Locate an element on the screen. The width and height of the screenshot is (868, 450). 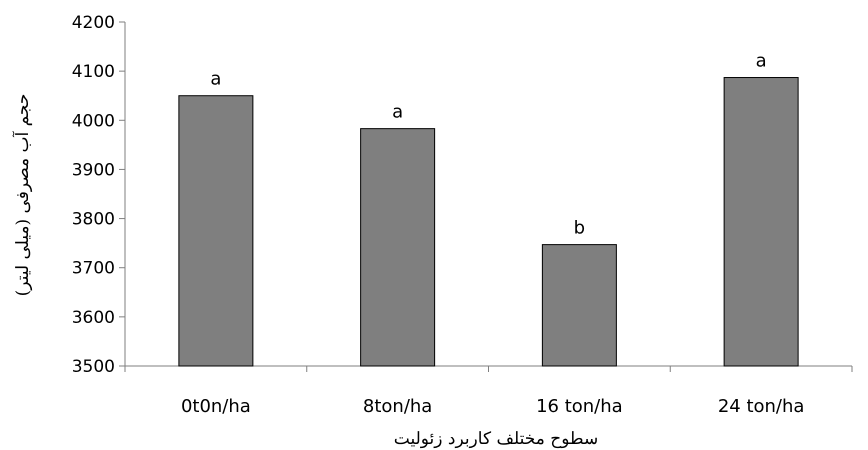
y-tick-label: 3600 is located at coordinates (93, 318).